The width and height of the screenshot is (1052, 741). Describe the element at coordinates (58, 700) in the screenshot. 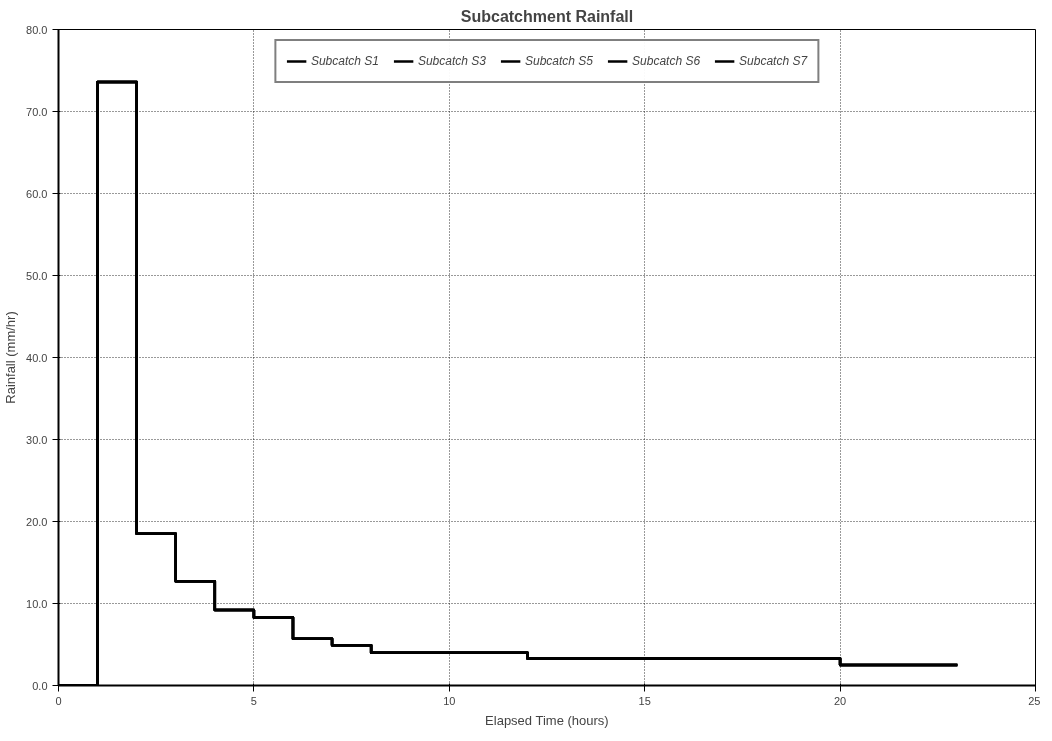

I see `x-tick-label: 0` at that location.